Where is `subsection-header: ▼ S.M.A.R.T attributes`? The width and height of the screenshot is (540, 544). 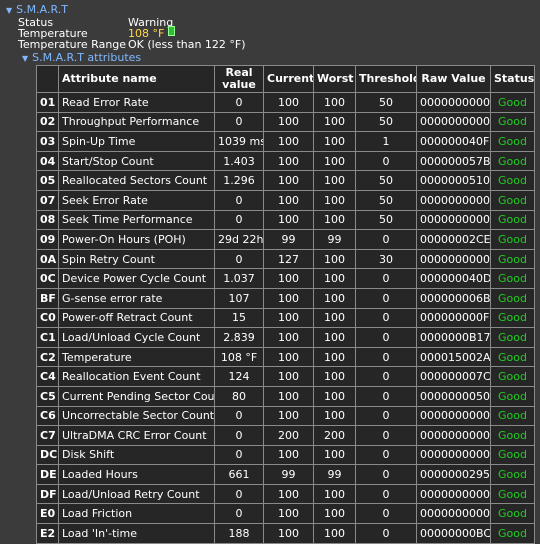 subsection-header: ▼ S.M.A.R.T attributes is located at coordinates (82, 57).